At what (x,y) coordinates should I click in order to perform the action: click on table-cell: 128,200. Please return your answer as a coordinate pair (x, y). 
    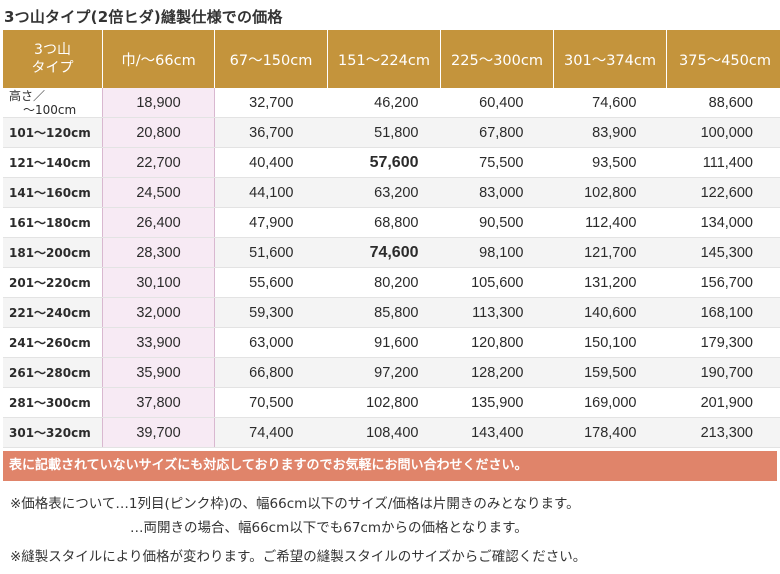
    Looking at the image, I should click on (497, 372).